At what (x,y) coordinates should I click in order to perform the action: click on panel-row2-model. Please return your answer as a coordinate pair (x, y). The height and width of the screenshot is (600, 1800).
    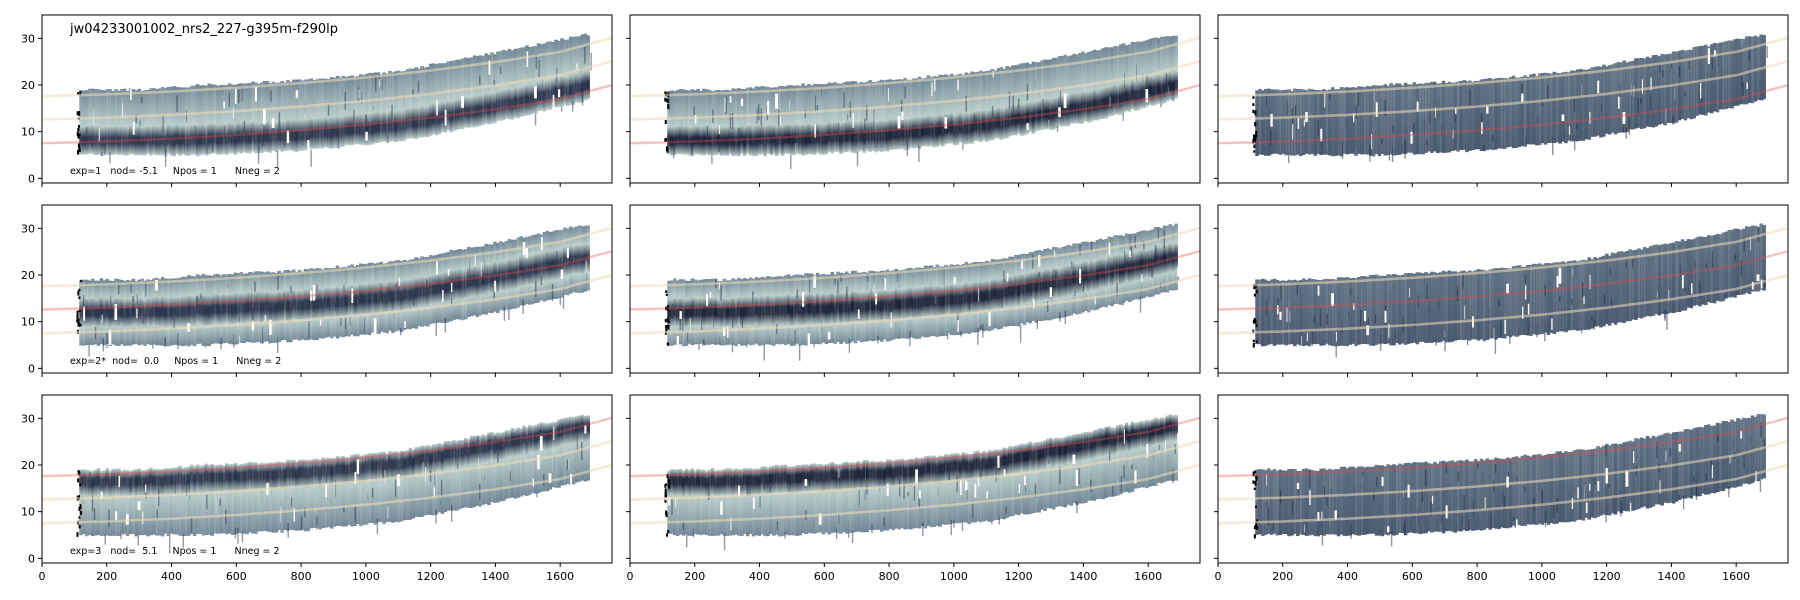
    Looking at the image, I should click on (913, 290).